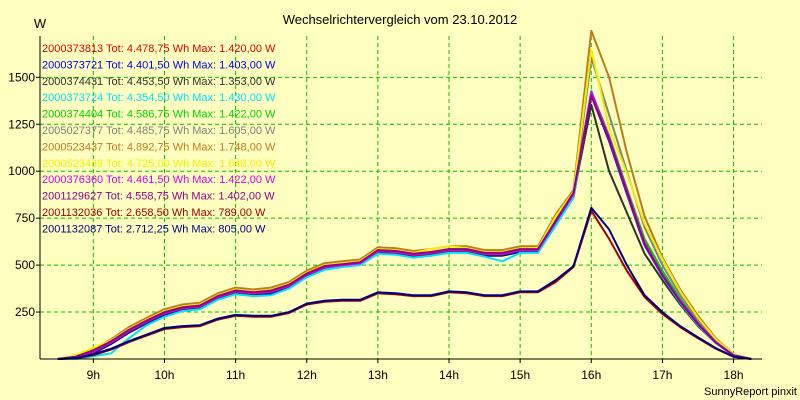 Image resolution: width=800 pixels, height=400 pixels. Describe the element at coordinates (21, 77) in the screenshot. I see `y-tick-label-1500: 1500` at that location.